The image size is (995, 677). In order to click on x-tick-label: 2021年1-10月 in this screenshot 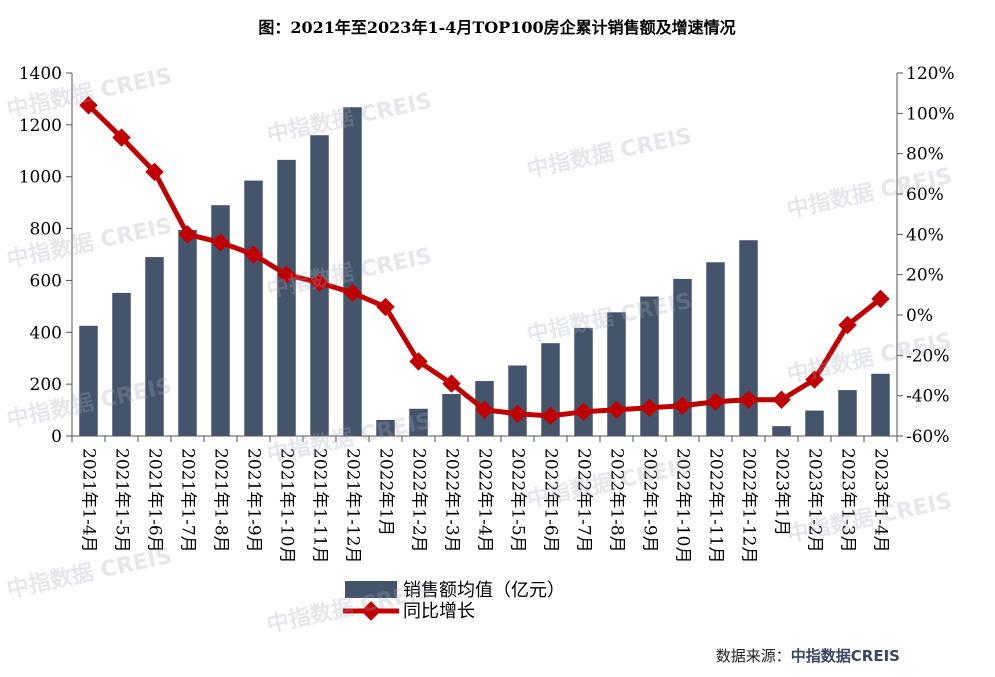, I will do `click(287, 505)`.